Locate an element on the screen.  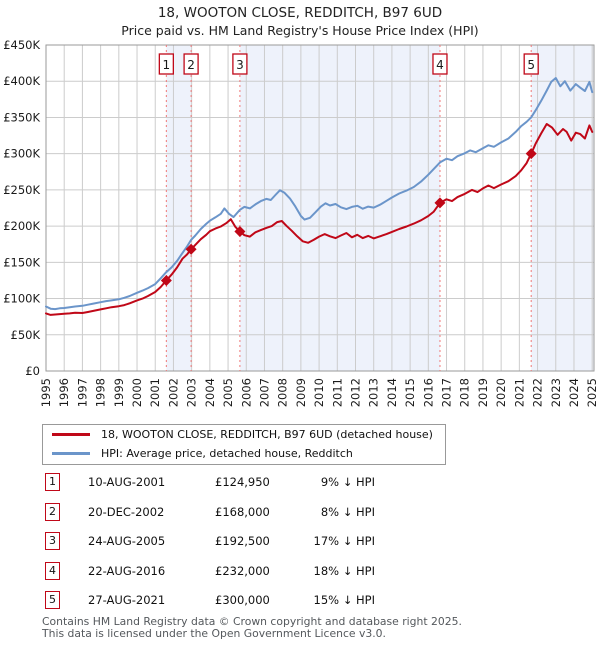
property-line-swatch is located at coordinates (71, 434).